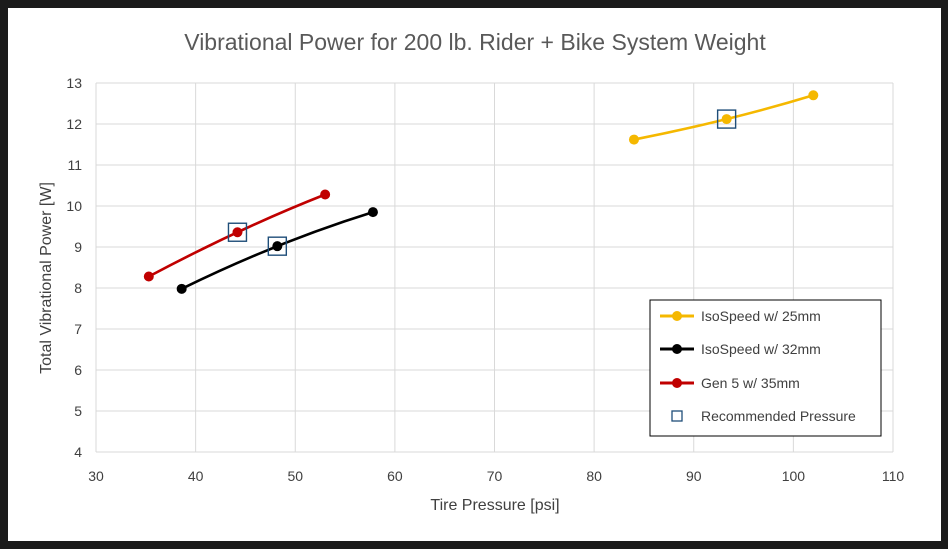 This screenshot has height=549, width=948. I want to click on x-tick-label: 100, so click(794, 476).